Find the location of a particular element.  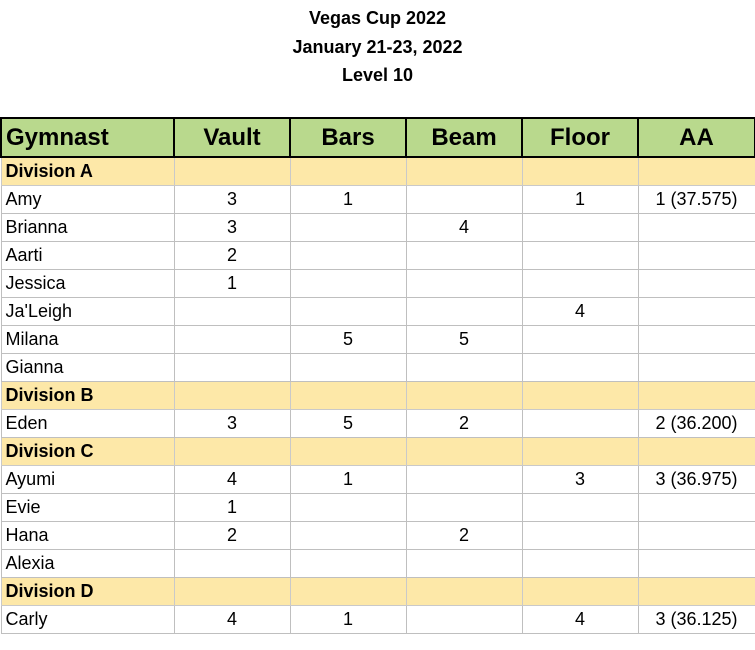

gymnast-row: Aarti 2 is located at coordinates (377, 255).